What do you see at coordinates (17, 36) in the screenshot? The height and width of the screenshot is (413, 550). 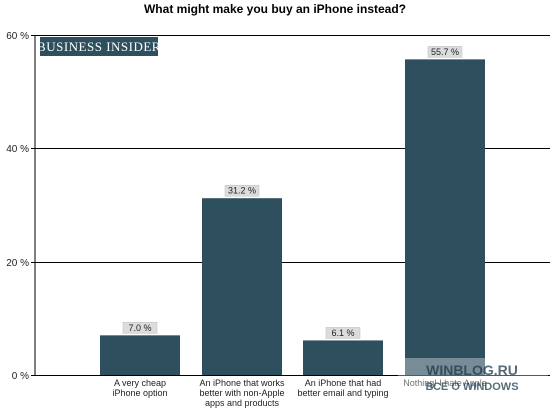 I see `y-tick-label: 60 %` at bounding box center [17, 36].